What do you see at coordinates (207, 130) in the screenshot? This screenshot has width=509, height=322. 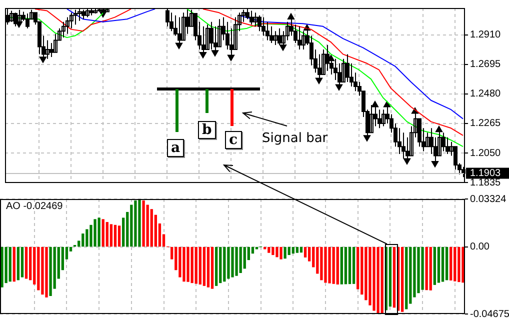 I see `annotation: b` at bounding box center [207, 130].